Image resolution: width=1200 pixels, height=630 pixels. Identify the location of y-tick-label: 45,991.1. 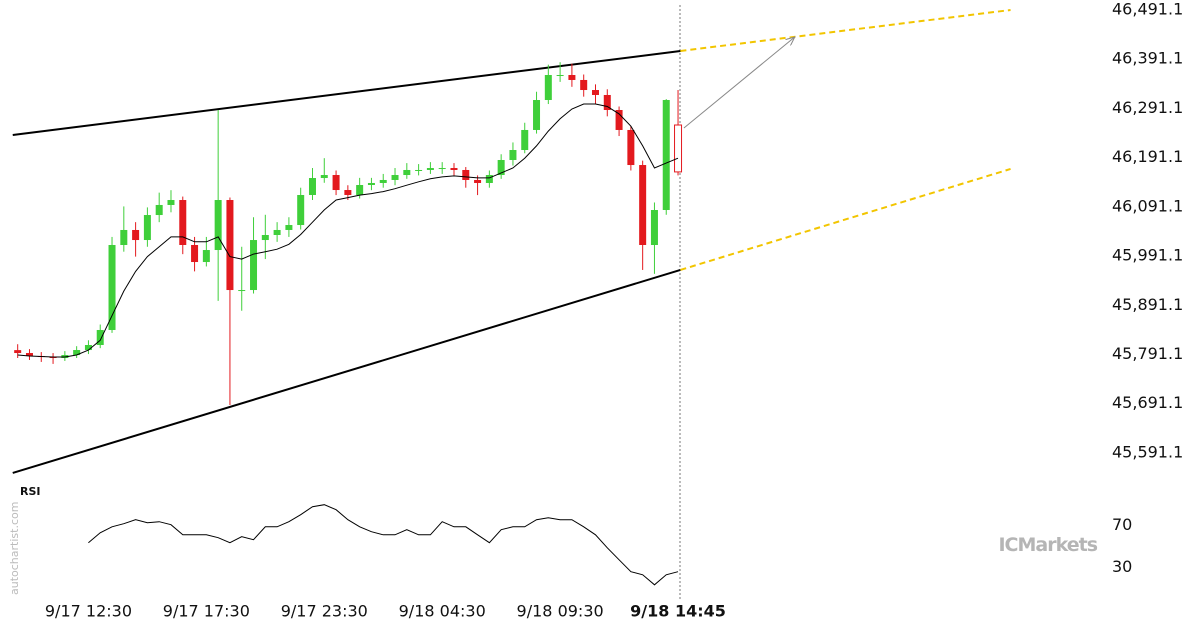
(1147, 255).